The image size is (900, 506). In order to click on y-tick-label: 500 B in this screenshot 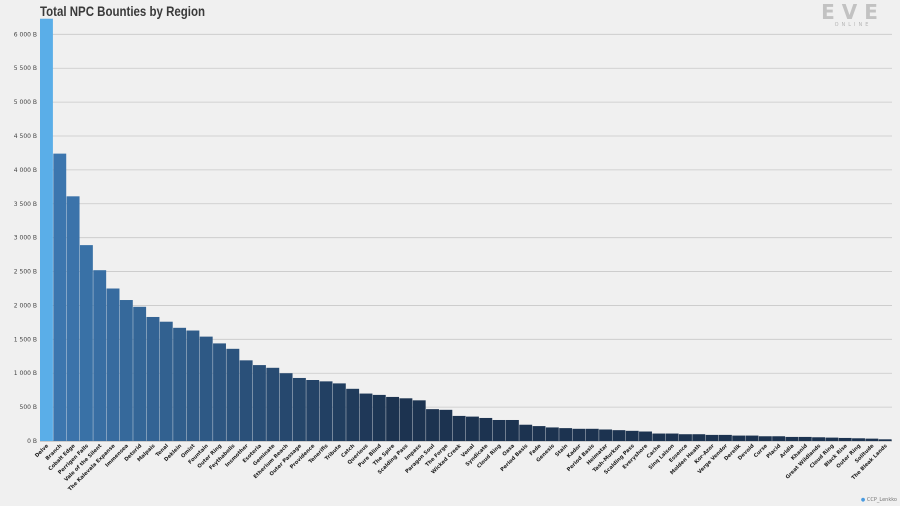, I will do `click(28, 407)`.